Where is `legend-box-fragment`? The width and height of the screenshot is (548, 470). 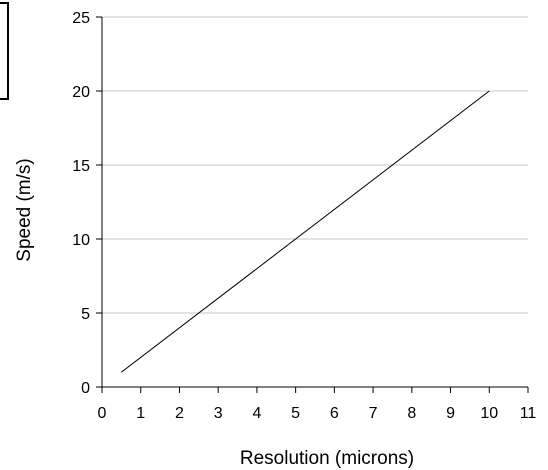 legend-box-fragment is located at coordinates (4, 51).